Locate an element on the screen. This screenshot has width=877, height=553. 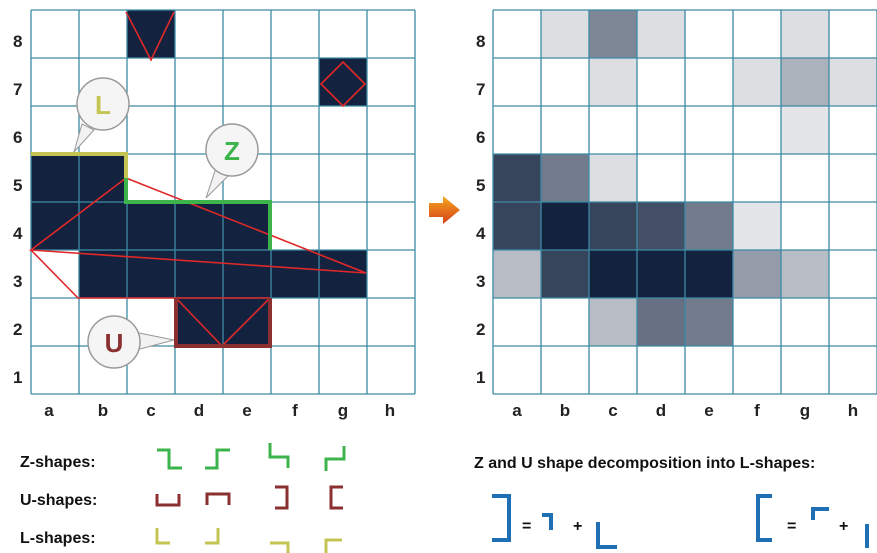
decomp-l-part-2a is located at coordinates (820, 513).